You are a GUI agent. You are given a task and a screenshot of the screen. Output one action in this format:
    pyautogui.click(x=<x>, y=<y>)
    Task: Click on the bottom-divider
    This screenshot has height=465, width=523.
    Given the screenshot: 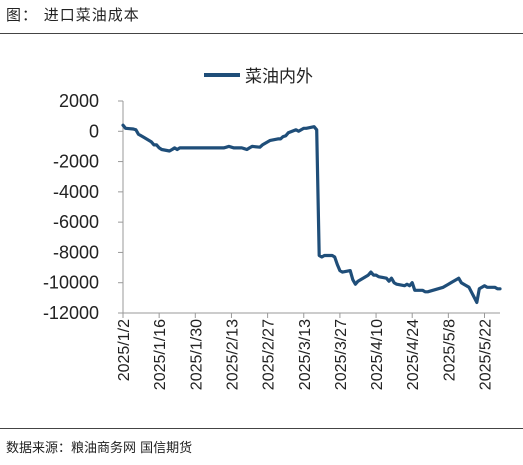 What is the action you would take?
    pyautogui.click(x=261, y=428)
    